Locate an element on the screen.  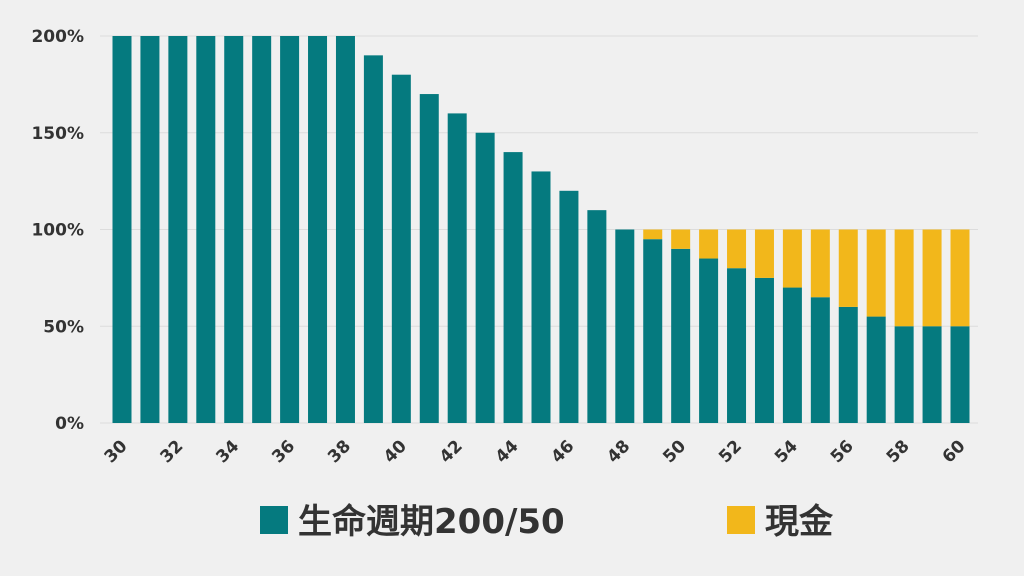
x-tick-label: 58 is located at coordinates (898, 451).